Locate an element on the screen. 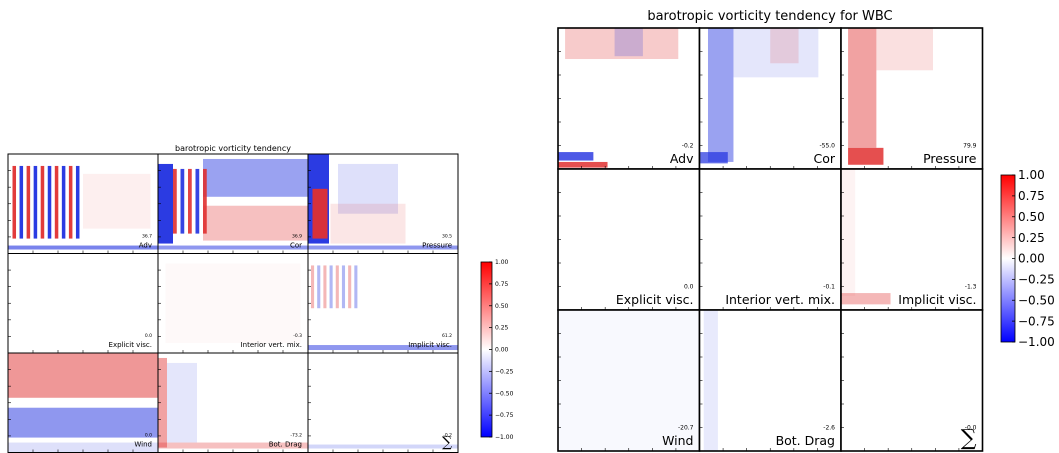 The image size is (1059, 453). panel-value: 30.5 is located at coordinates (447, 237).